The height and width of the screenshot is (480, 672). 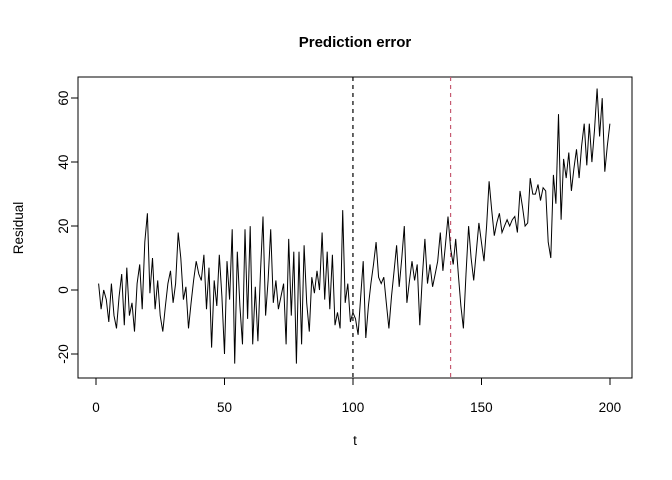 What do you see at coordinates (481, 407) in the screenshot?
I see `x-tick-label: 150` at bounding box center [481, 407].